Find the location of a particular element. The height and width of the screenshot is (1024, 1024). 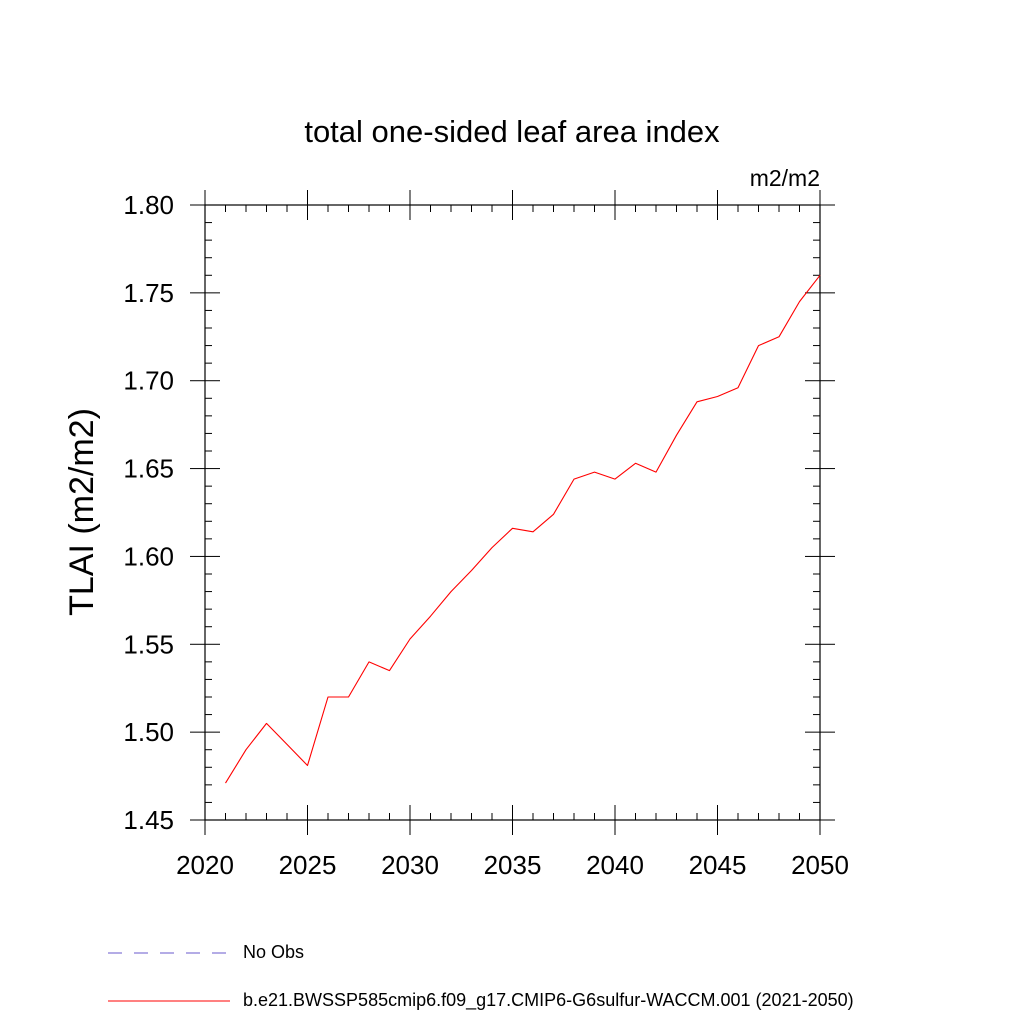

y-tick-label: 1.80 is located at coordinates (148, 205).